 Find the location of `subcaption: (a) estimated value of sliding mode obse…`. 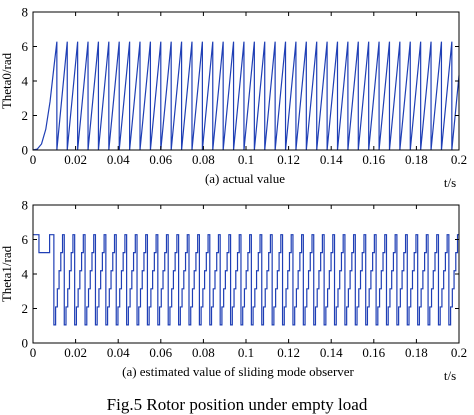

subcaption: (a) estimated value of sliding mode obse… is located at coordinates (238, 371).